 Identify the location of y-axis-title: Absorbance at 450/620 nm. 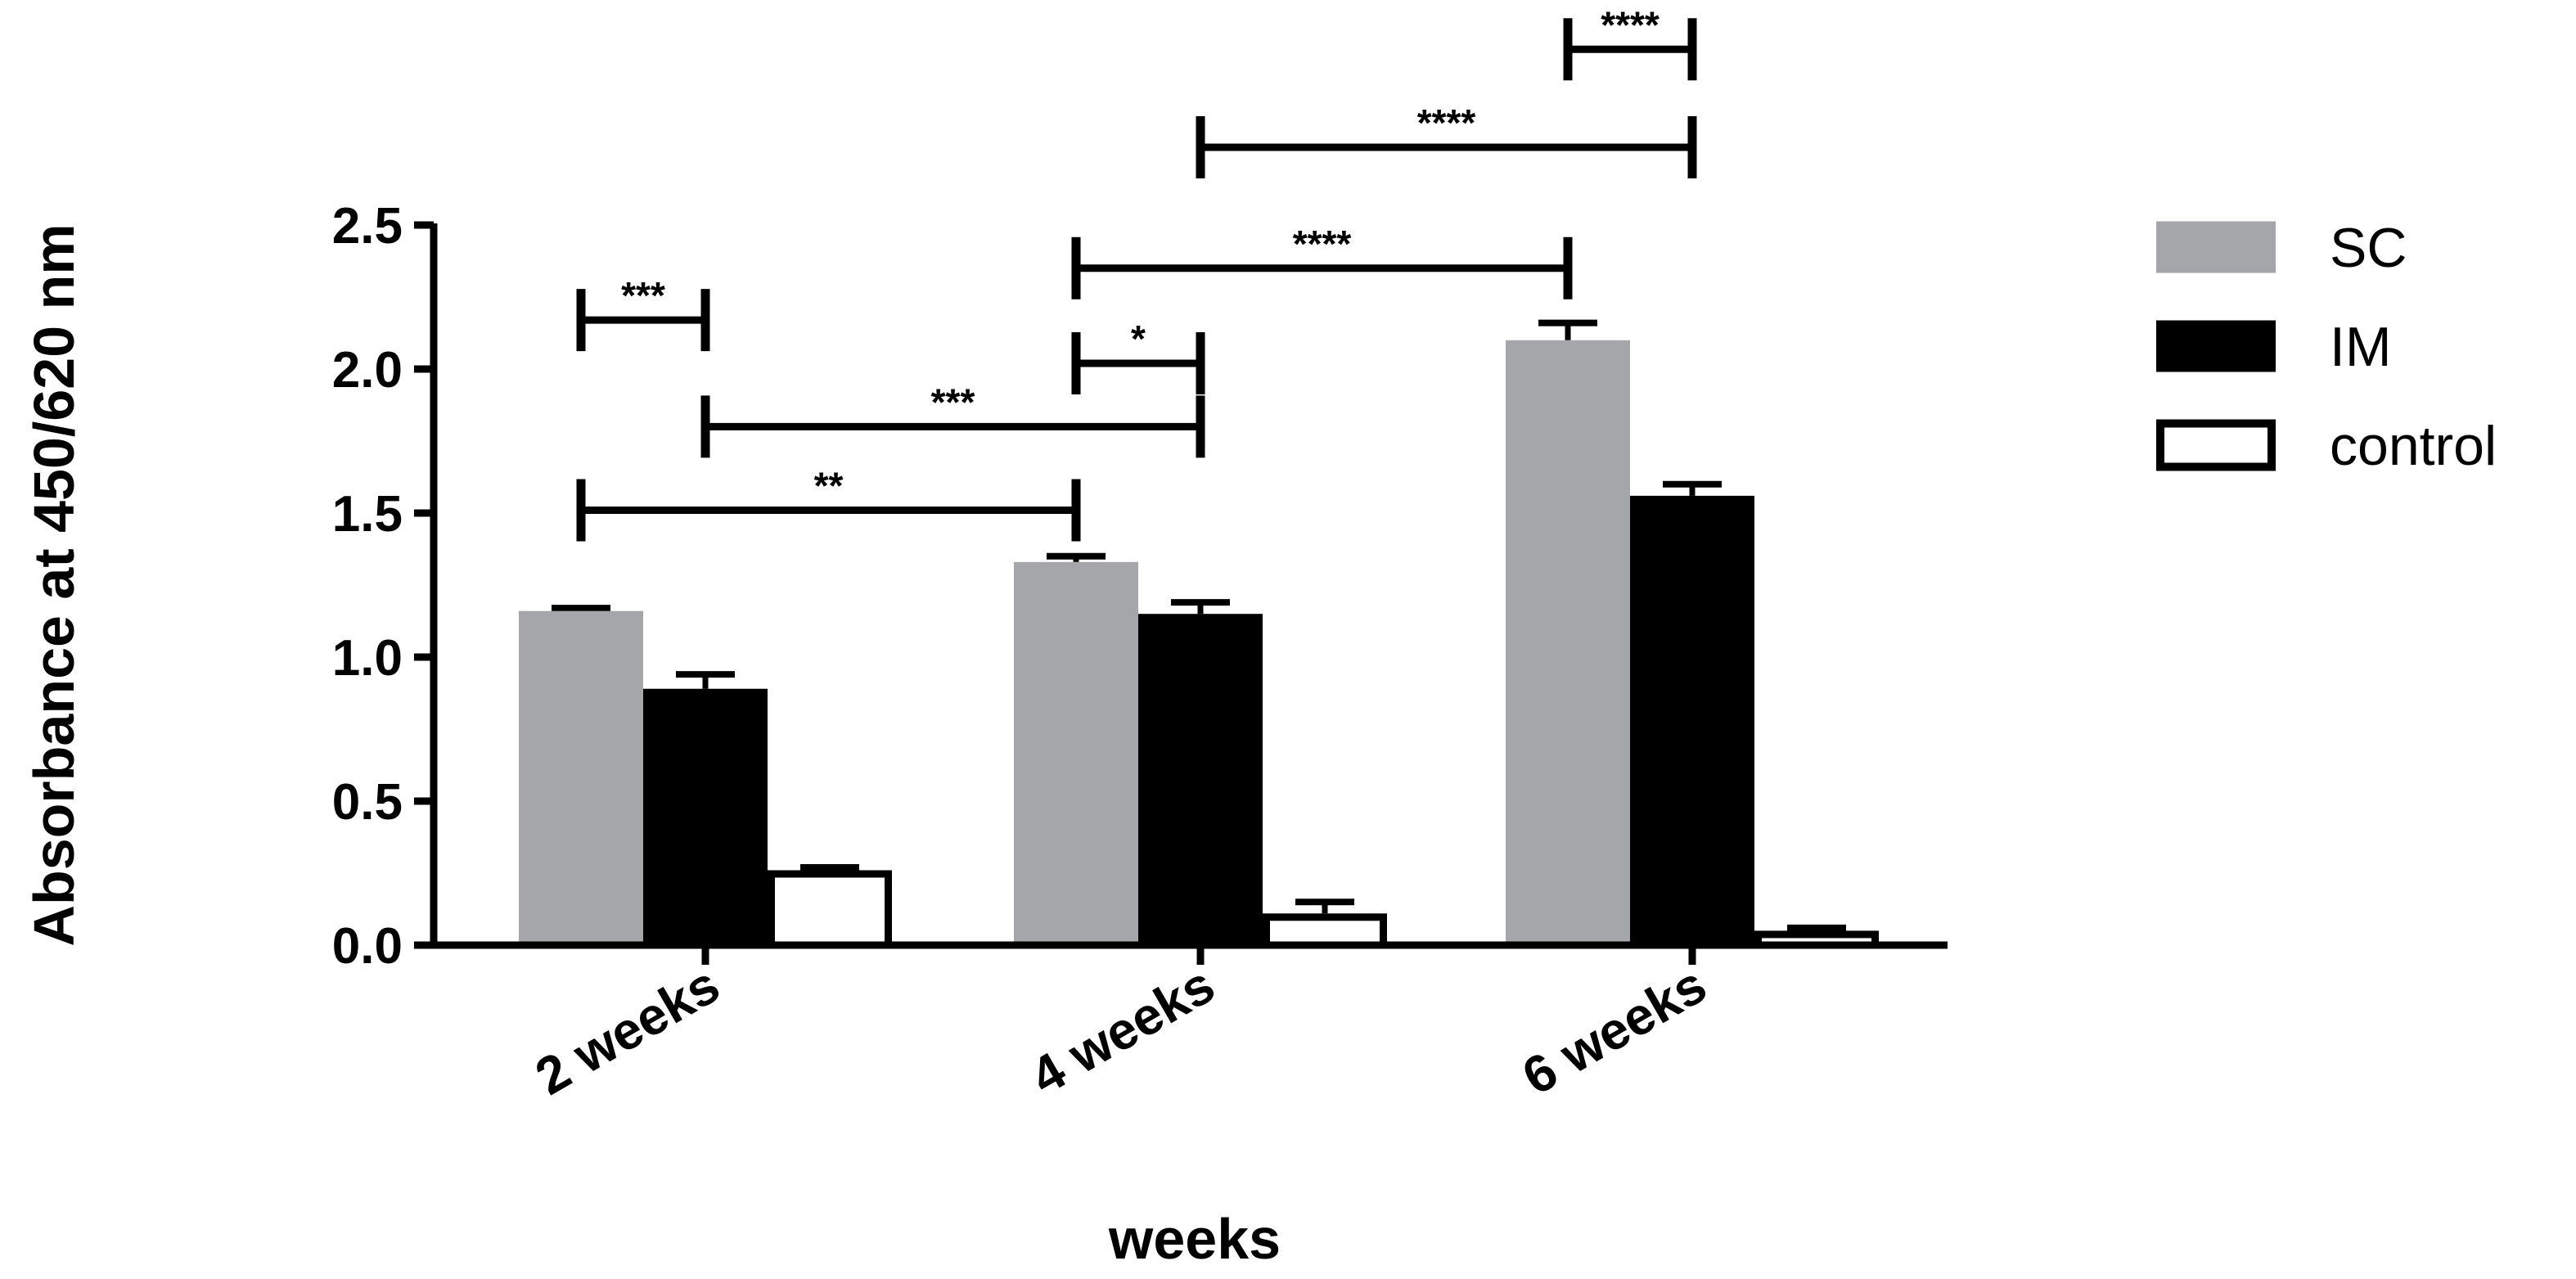
(54, 584).